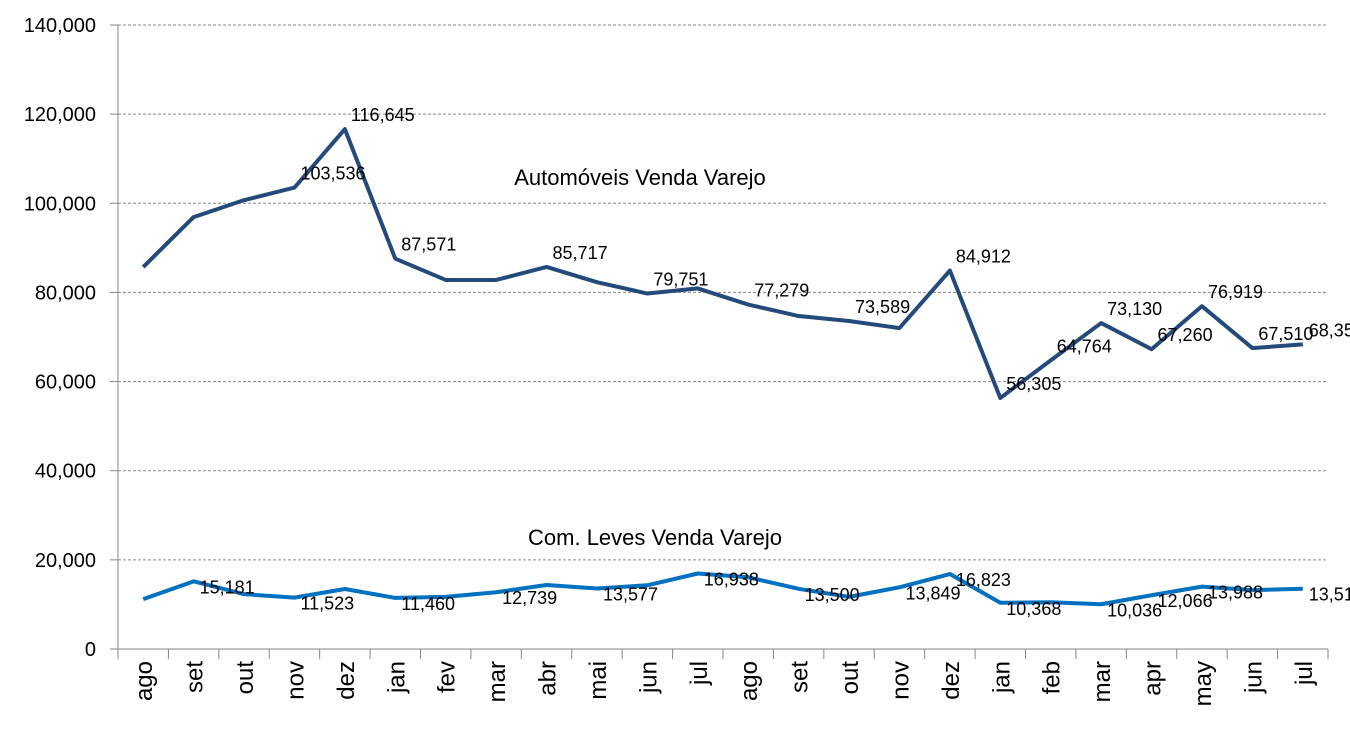 Image resolution: width=1350 pixels, height=747 pixels. Describe the element at coordinates (1185, 335) in the screenshot. I see `value-label: 67,260` at that location.